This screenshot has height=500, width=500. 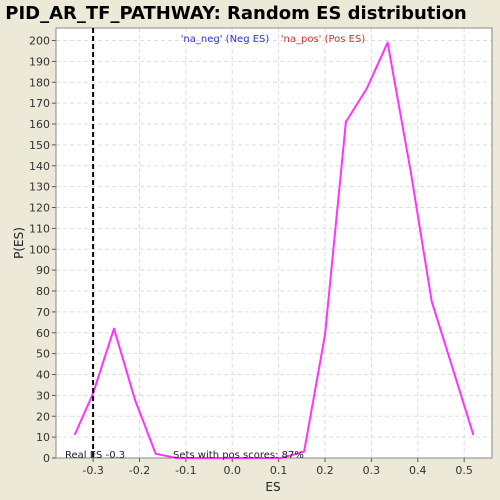 I want to click on y-tick-label: 80, so click(x=43, y=291).